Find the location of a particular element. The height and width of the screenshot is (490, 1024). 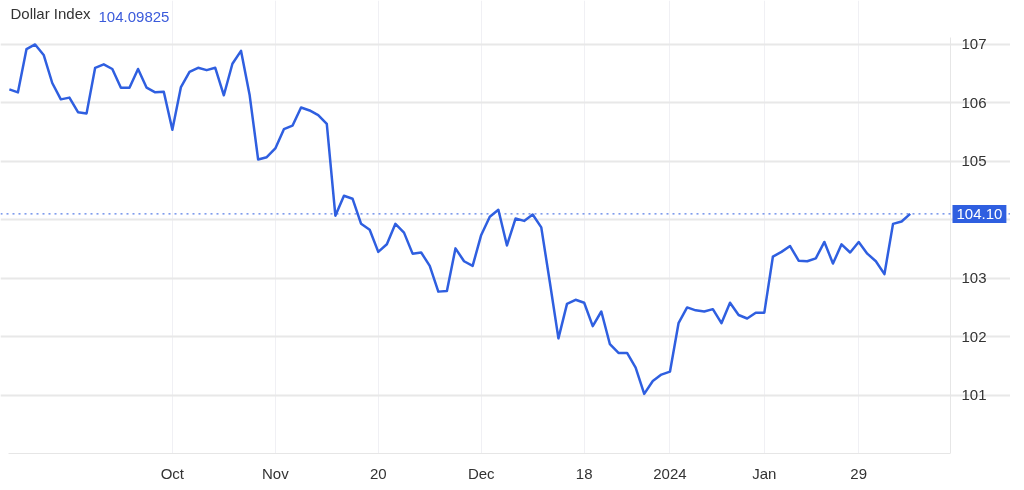

y-tick-label: 106 is located at coordinates (974, 102).